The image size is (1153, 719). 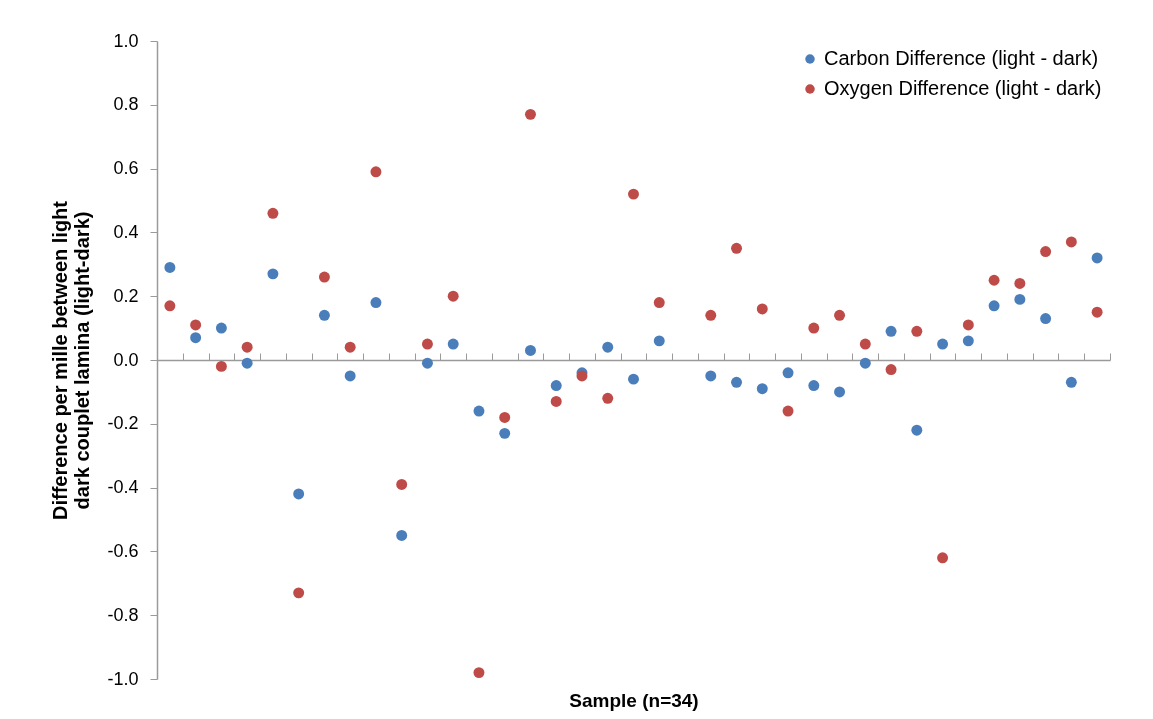 What do you see at coordinates (126, 359) in the screenshot?
I see `y-tick-label: 0.0` at bounding box center [126, 359].